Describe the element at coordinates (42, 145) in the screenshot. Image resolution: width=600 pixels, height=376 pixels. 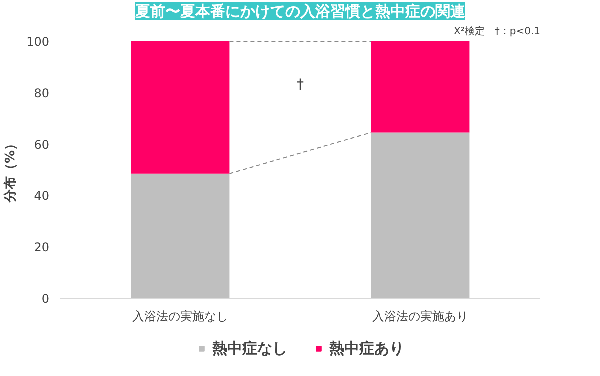
I see `y-tick-label: 60` at that location.